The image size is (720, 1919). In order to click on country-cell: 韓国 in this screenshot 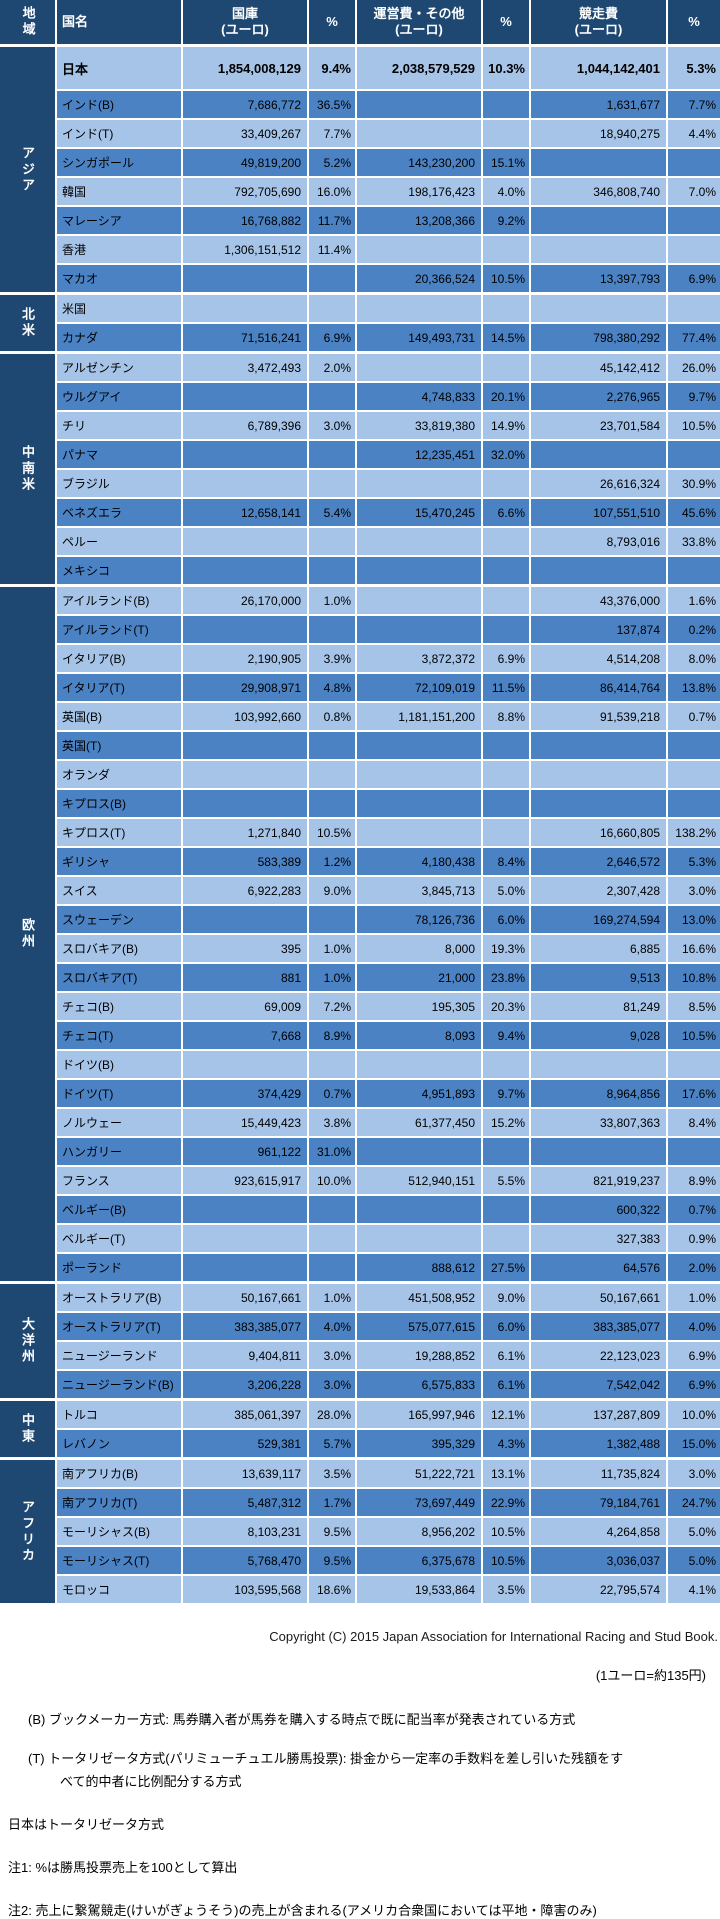, I will do `click(119, 191)`.